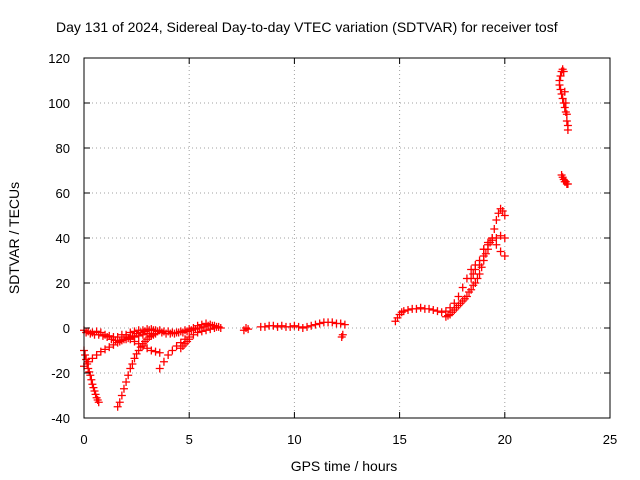 The height and width of the screenshot is (480, 640). What do you see at coordinates (610, 439) in the screenshot?
I see `x-tick-label: 25` at bounding box center [610, 439].